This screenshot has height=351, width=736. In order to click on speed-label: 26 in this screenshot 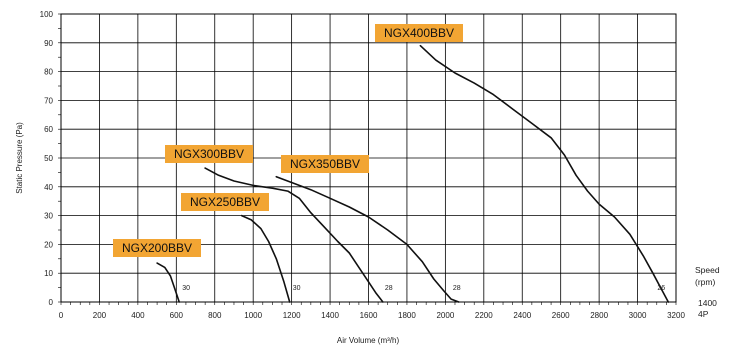, I will do `click(661, 288)`.